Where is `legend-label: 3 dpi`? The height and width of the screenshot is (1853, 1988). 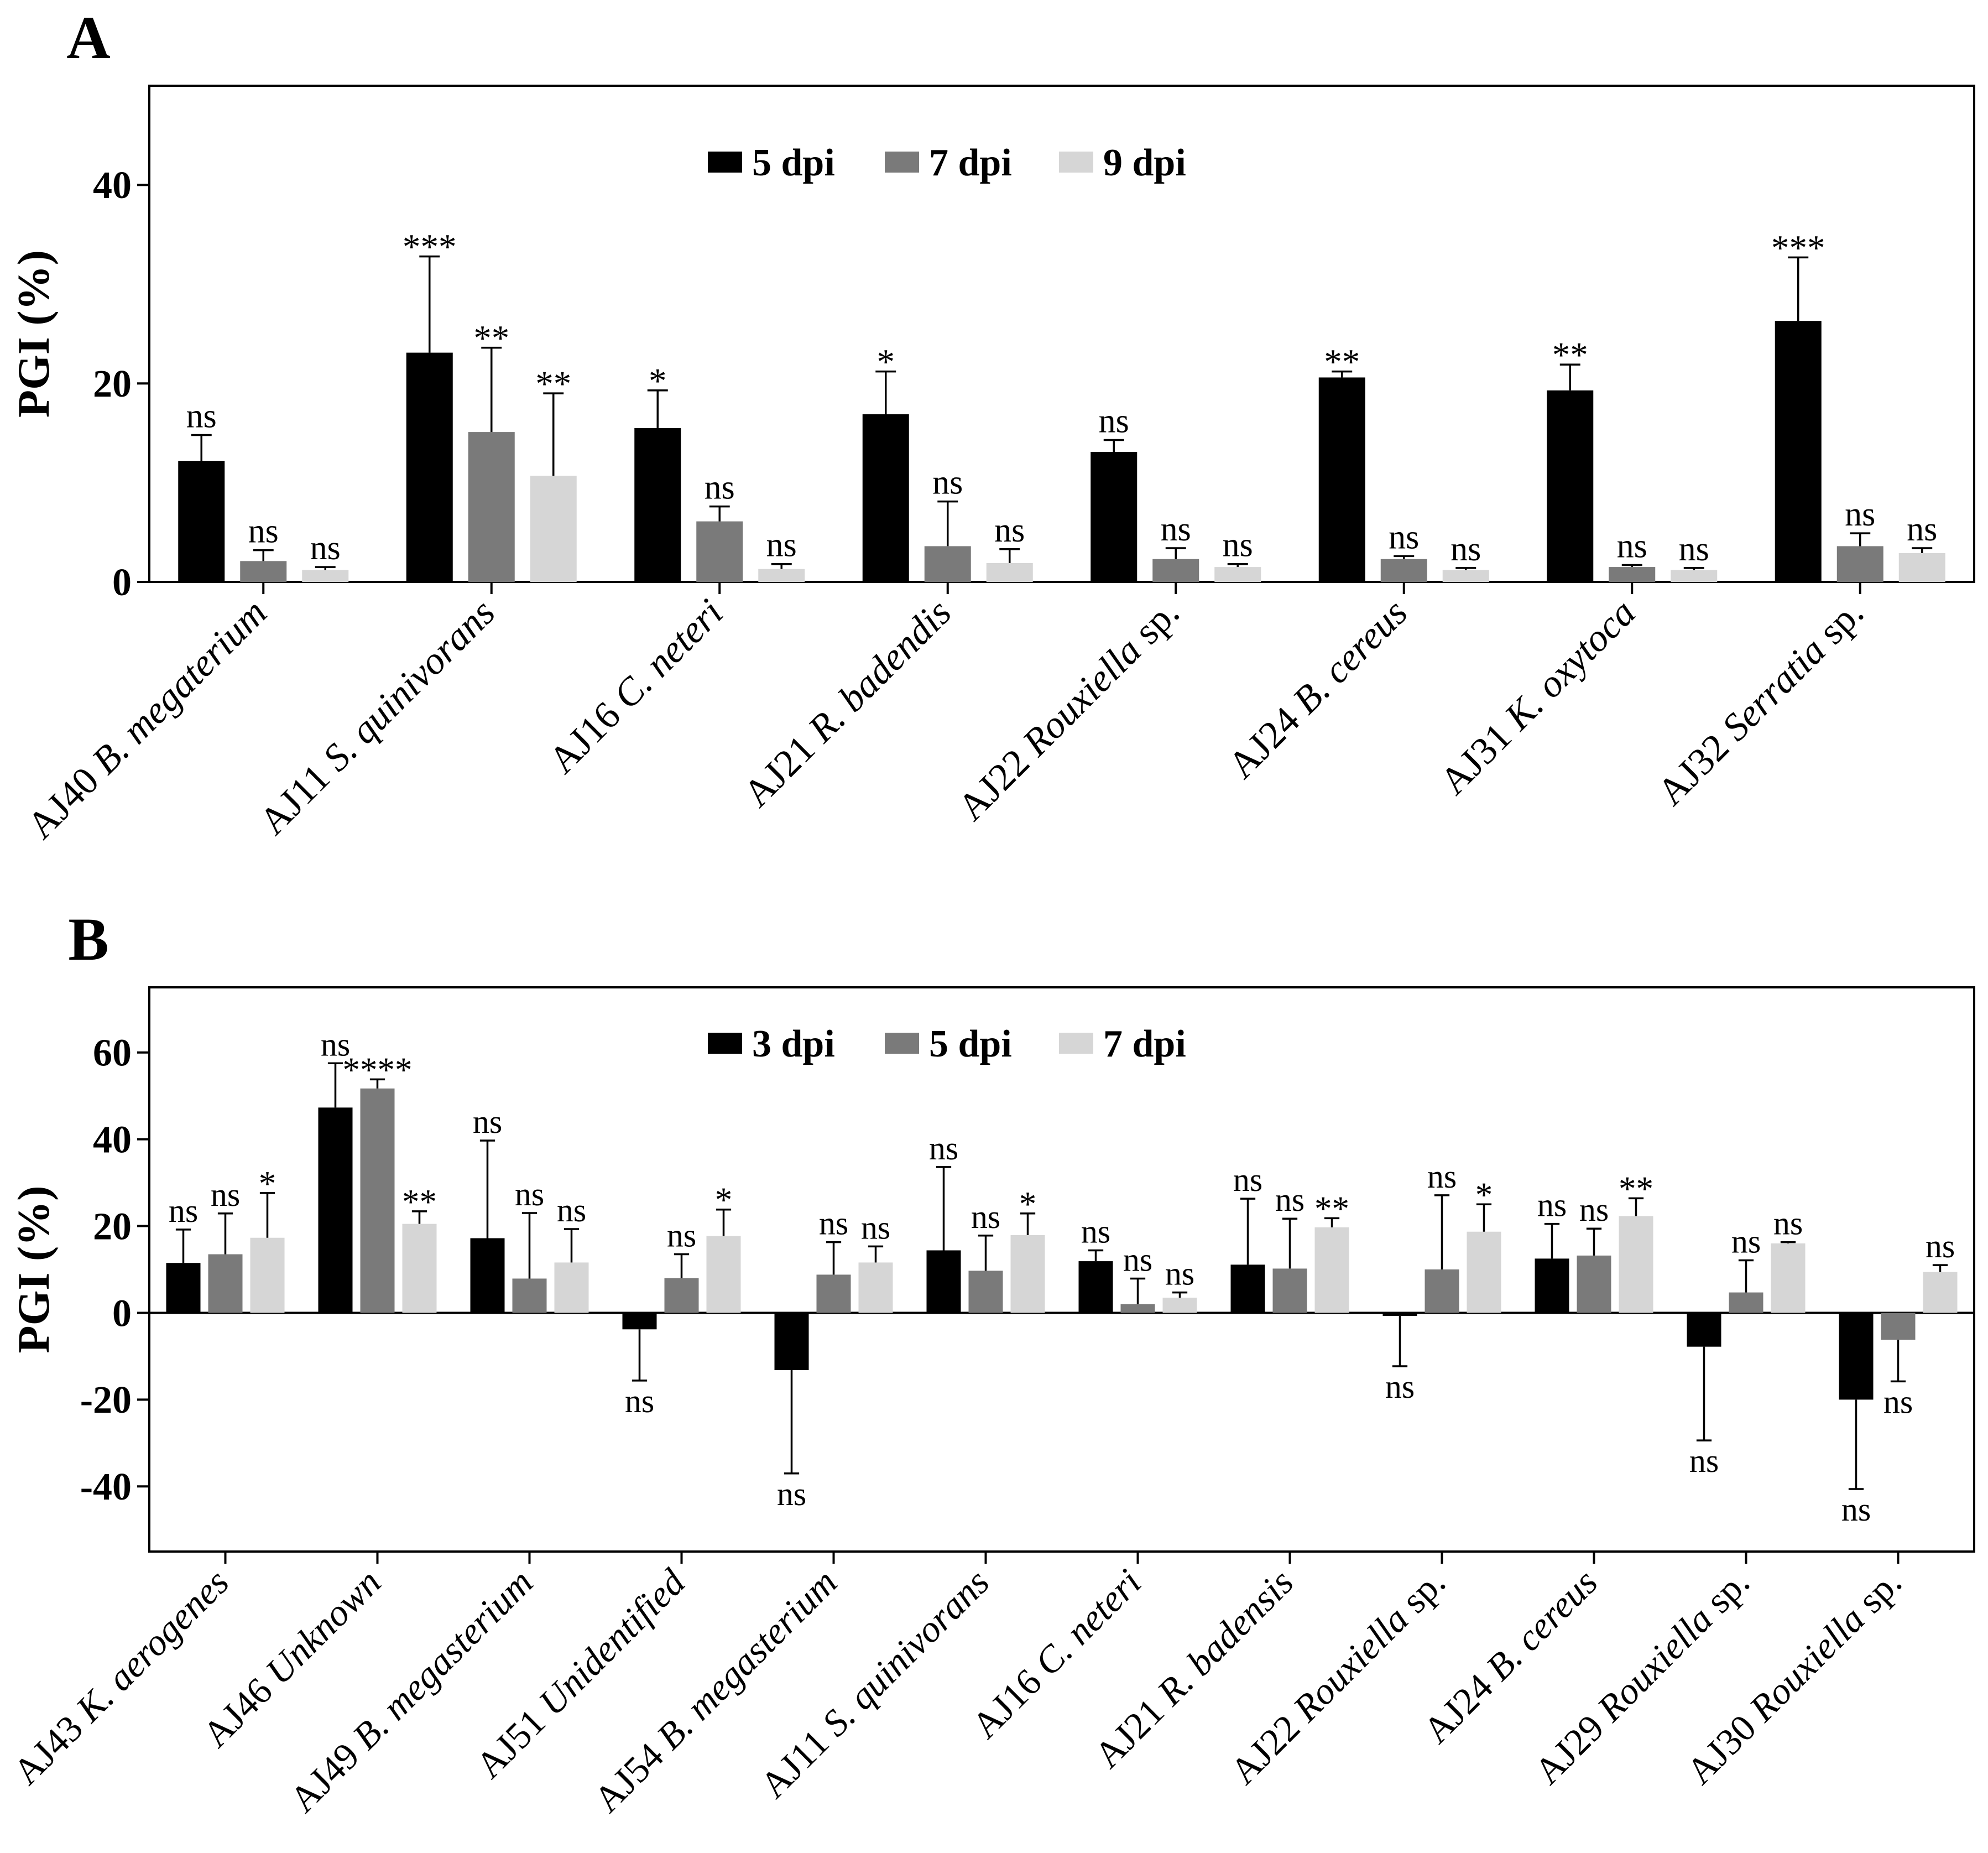
legend-label: 3 dpi is located at coordinates (794, 1044).